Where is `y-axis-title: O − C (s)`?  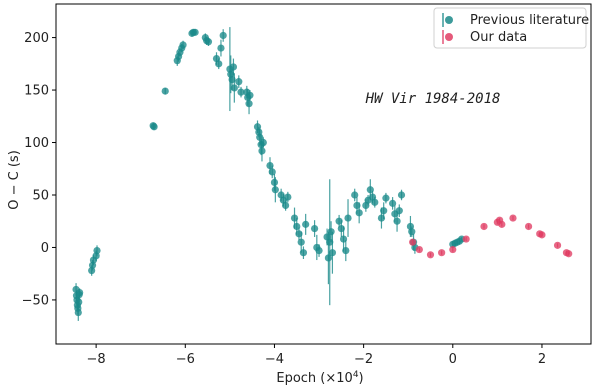
y-axis-title: O − C (s) is located at coordinates (14, 180).